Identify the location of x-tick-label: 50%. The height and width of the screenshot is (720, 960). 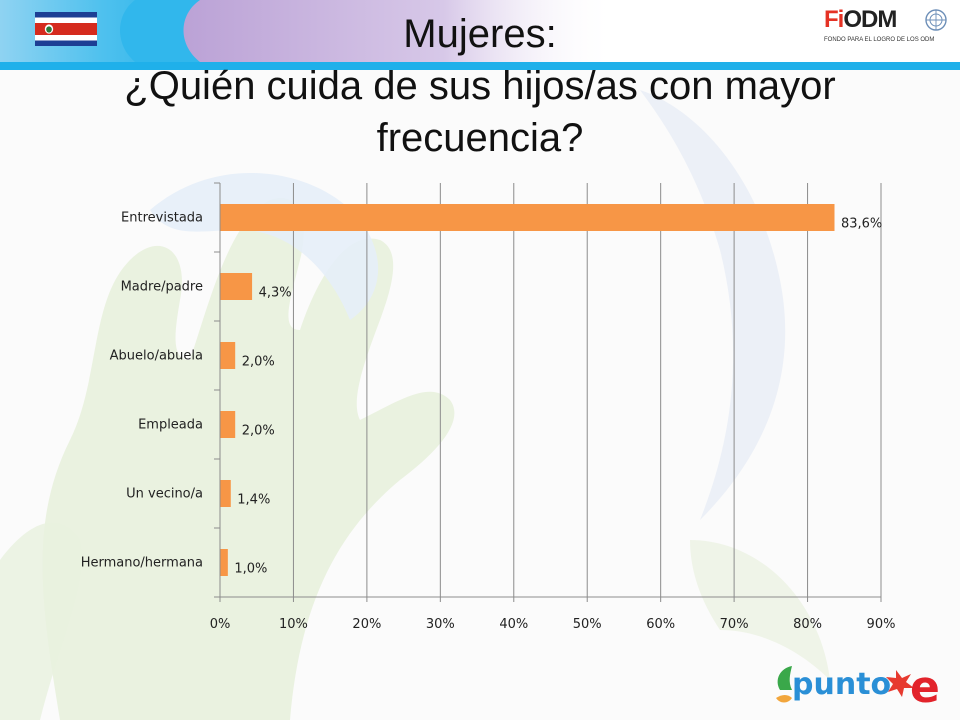
(587, 624).